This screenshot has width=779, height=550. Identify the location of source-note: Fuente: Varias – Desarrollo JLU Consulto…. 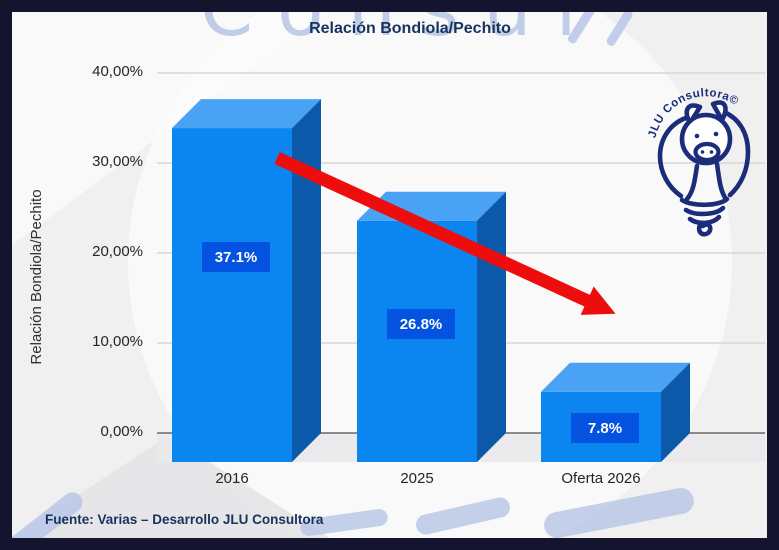
(184, 519).